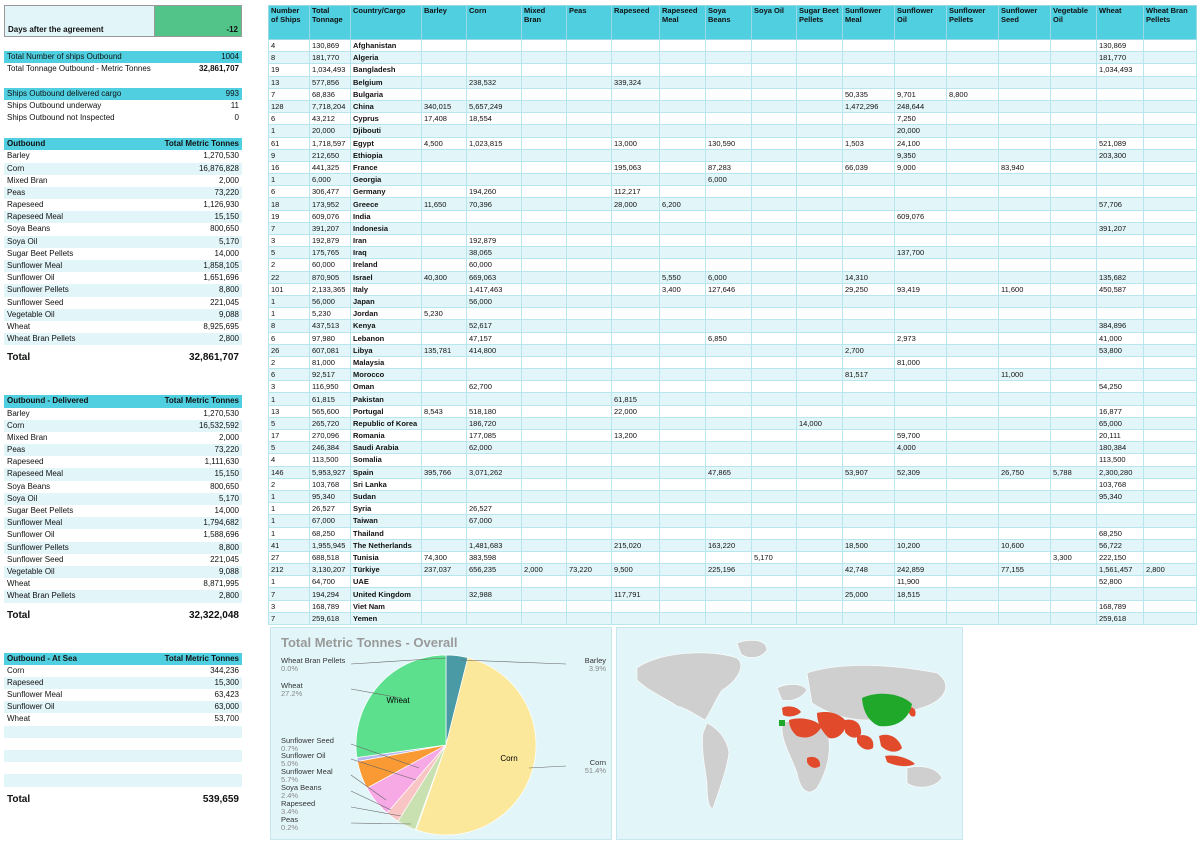 Image resolution: width=1200 pixels, height=850 pixels. What do you see at coordinates (1120, 22) in the screenshot?
I see `column-header: Wheat` at bounding box center [1120, 22].